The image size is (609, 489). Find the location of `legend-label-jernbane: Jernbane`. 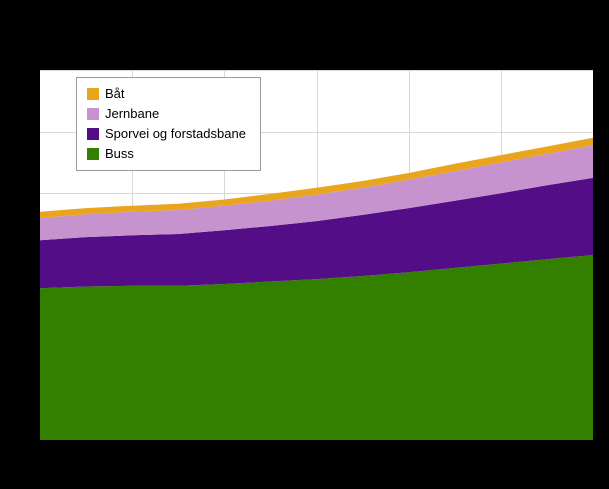

legend-label-jernbane: Jernbane is located at coordinates (132, 113).